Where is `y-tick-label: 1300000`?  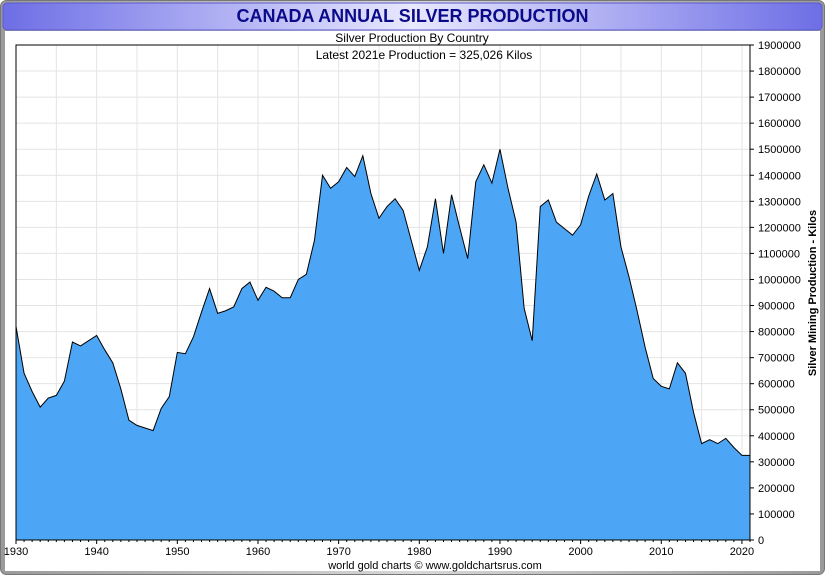
y-tick-label: 1300000 is located at coordinates (779, 202).